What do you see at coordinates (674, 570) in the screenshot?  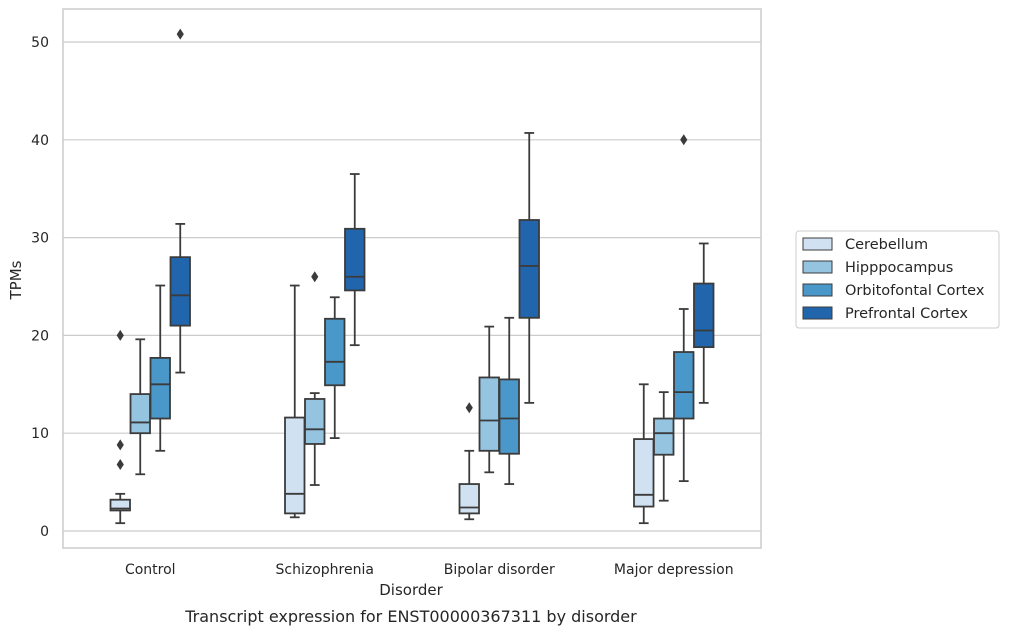 I see `x-tick-label: Major depression` at bounding box center [674, 570].